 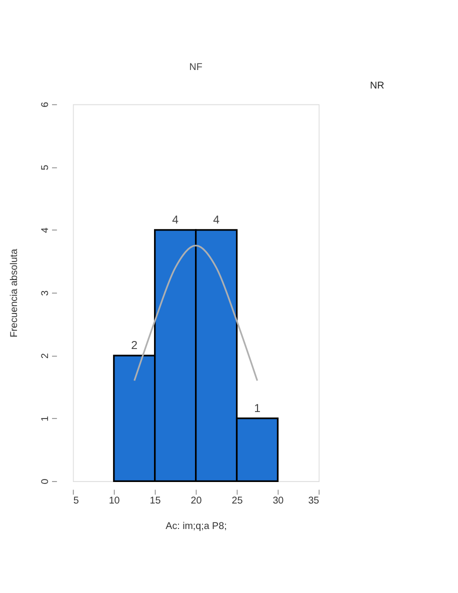 I want to click on chart-title: NF, so click(x=195, y=67).